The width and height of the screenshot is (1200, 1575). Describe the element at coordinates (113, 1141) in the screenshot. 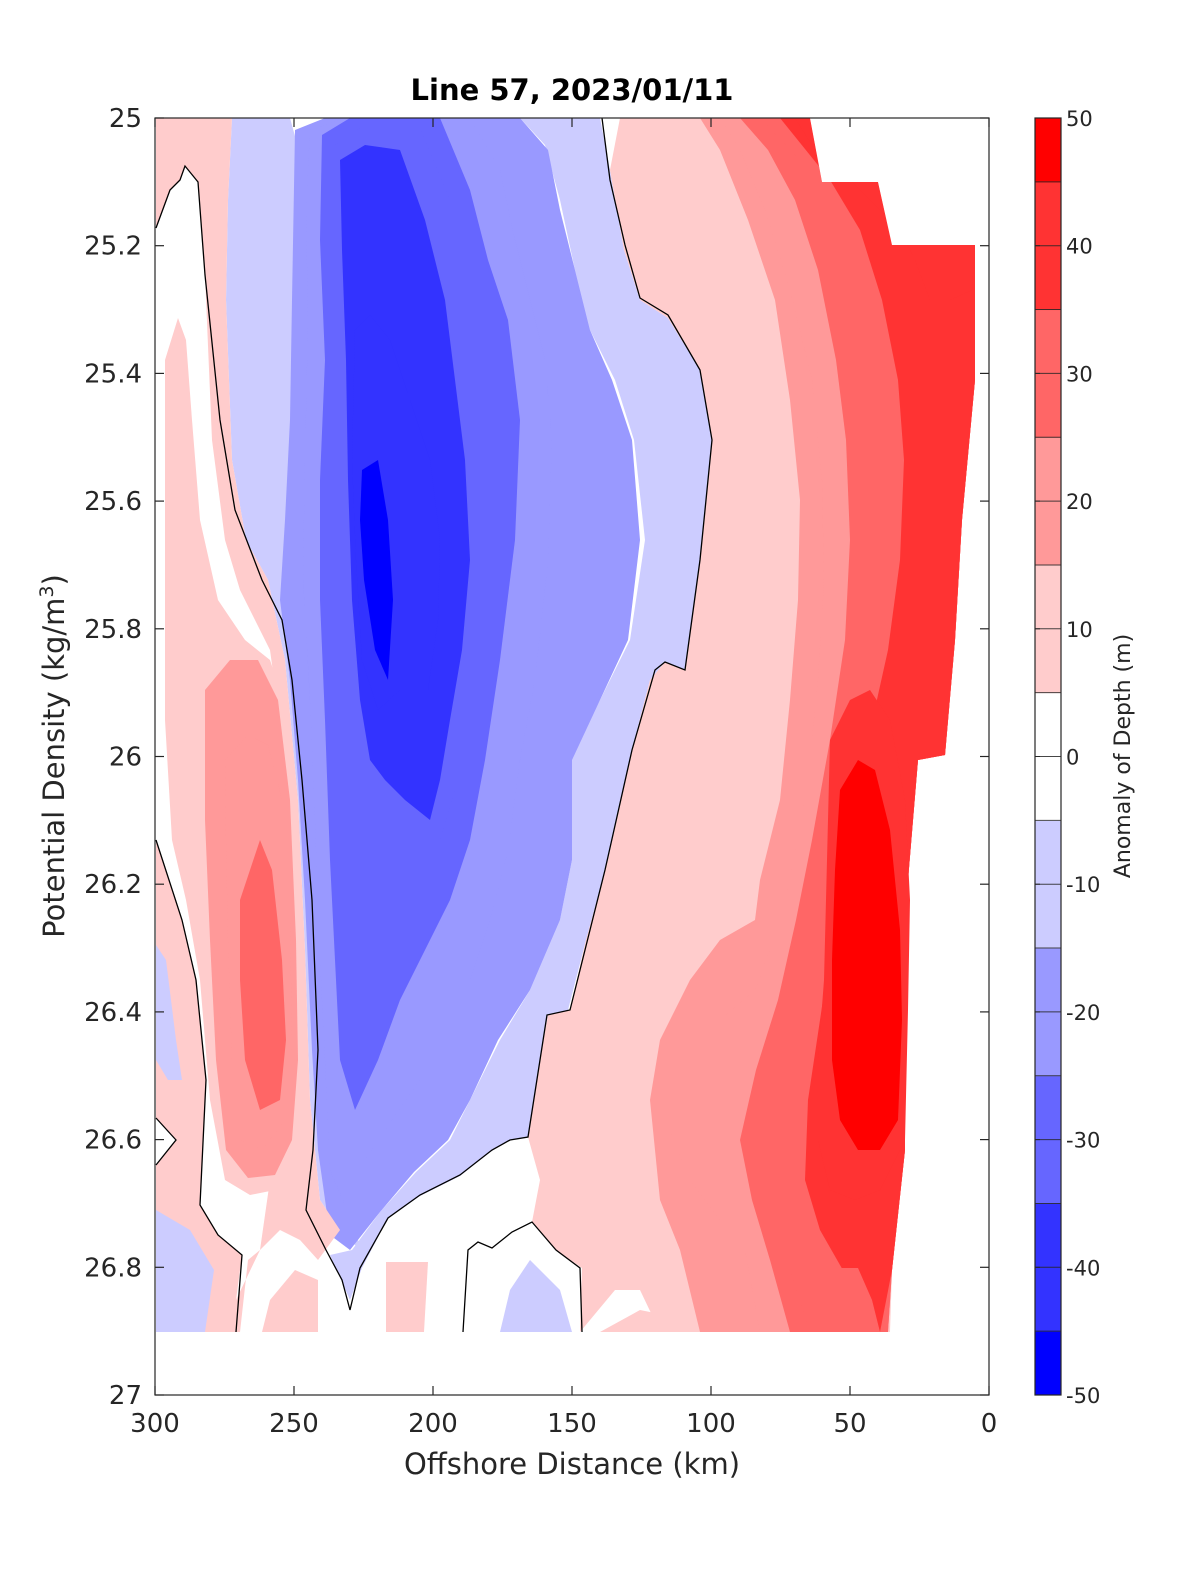

I see `y-tick-label: 26.6` at that location.